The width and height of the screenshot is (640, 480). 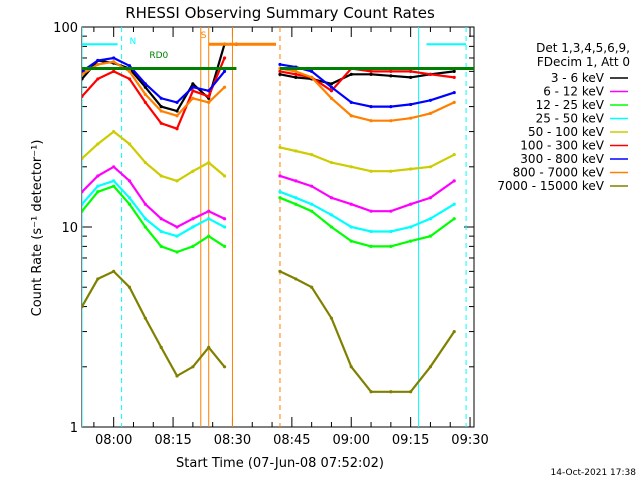 I want to click on x-tick-label: 08:30, so click(x=232, y=440).